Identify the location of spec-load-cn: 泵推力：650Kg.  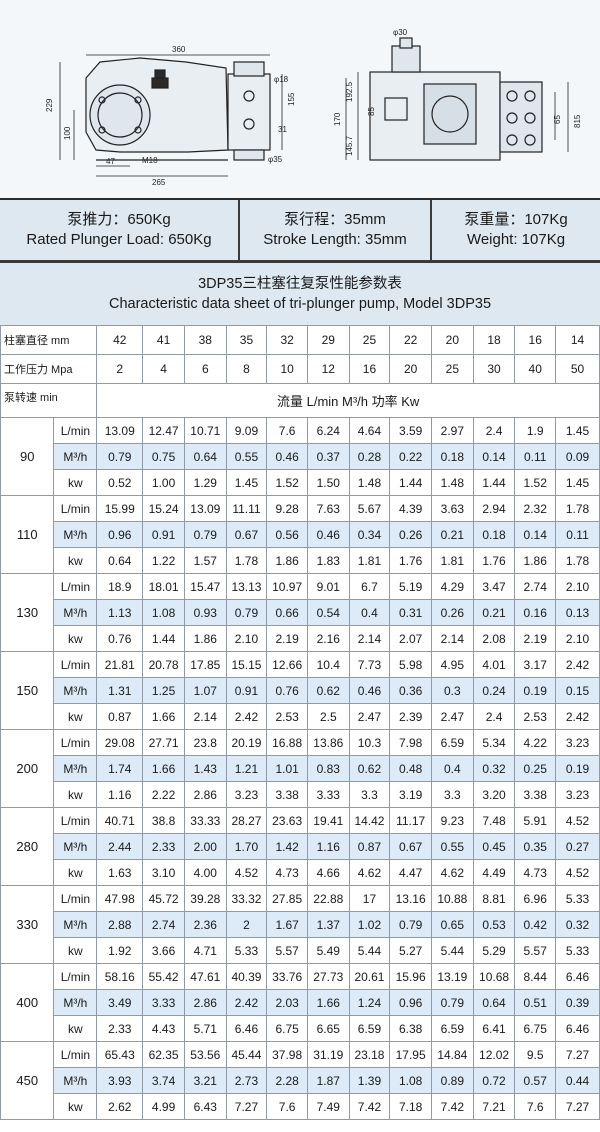
(119, 219).